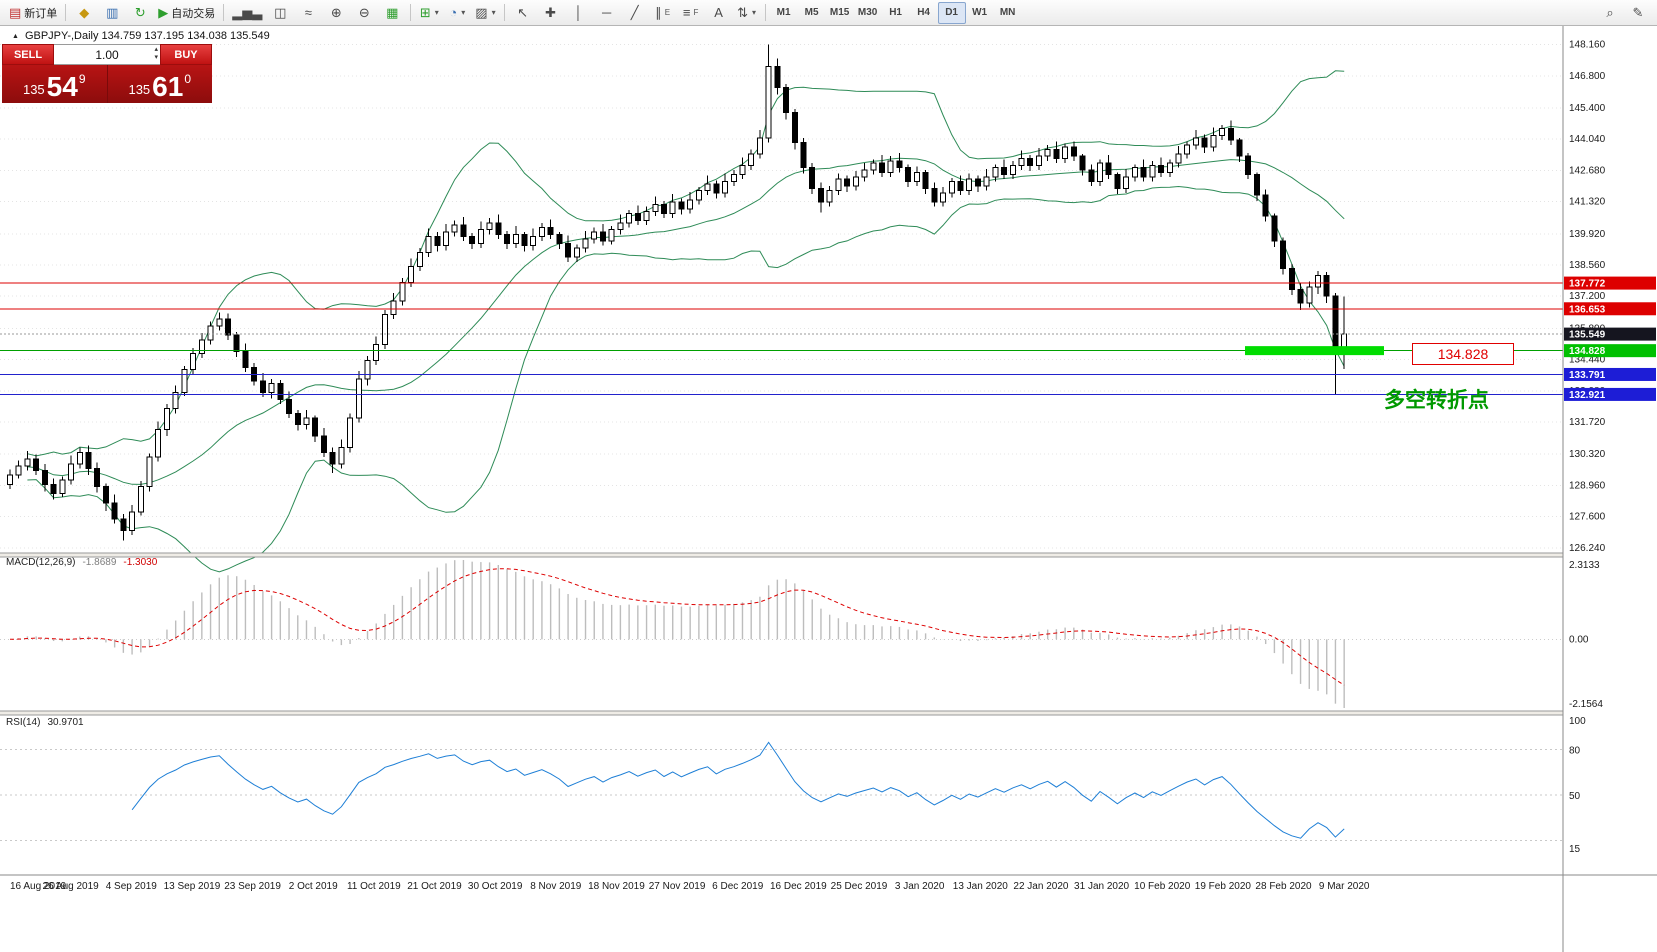  What do you see at coordinates (798, 886) in the screenshot?
I see `date-axis-label: 16 Dec 2019` at bounding box center [798, 886].